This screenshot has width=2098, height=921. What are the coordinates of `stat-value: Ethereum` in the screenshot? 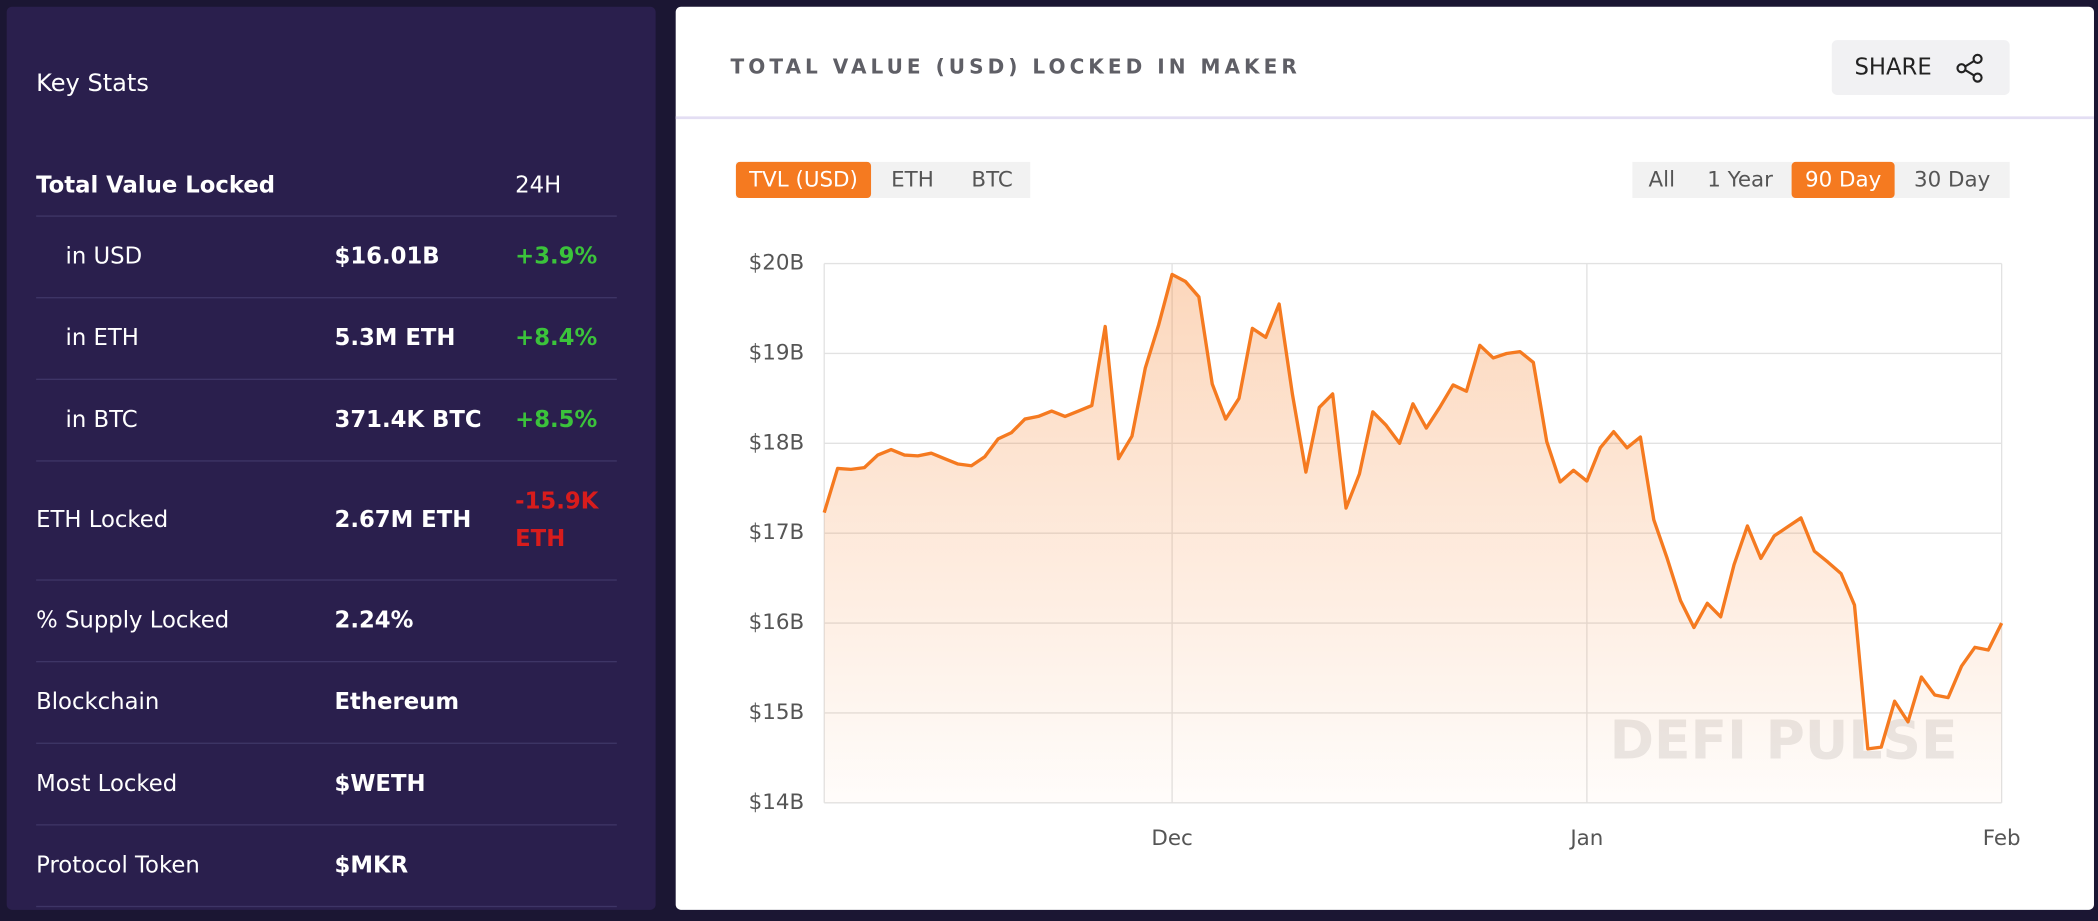 It's located at (397, 702).